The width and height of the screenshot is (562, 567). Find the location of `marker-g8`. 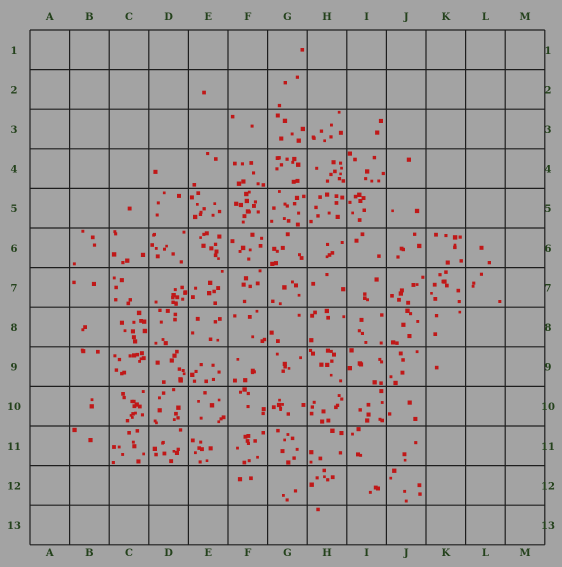

marker-g8 is located at coordinates (299, 315).